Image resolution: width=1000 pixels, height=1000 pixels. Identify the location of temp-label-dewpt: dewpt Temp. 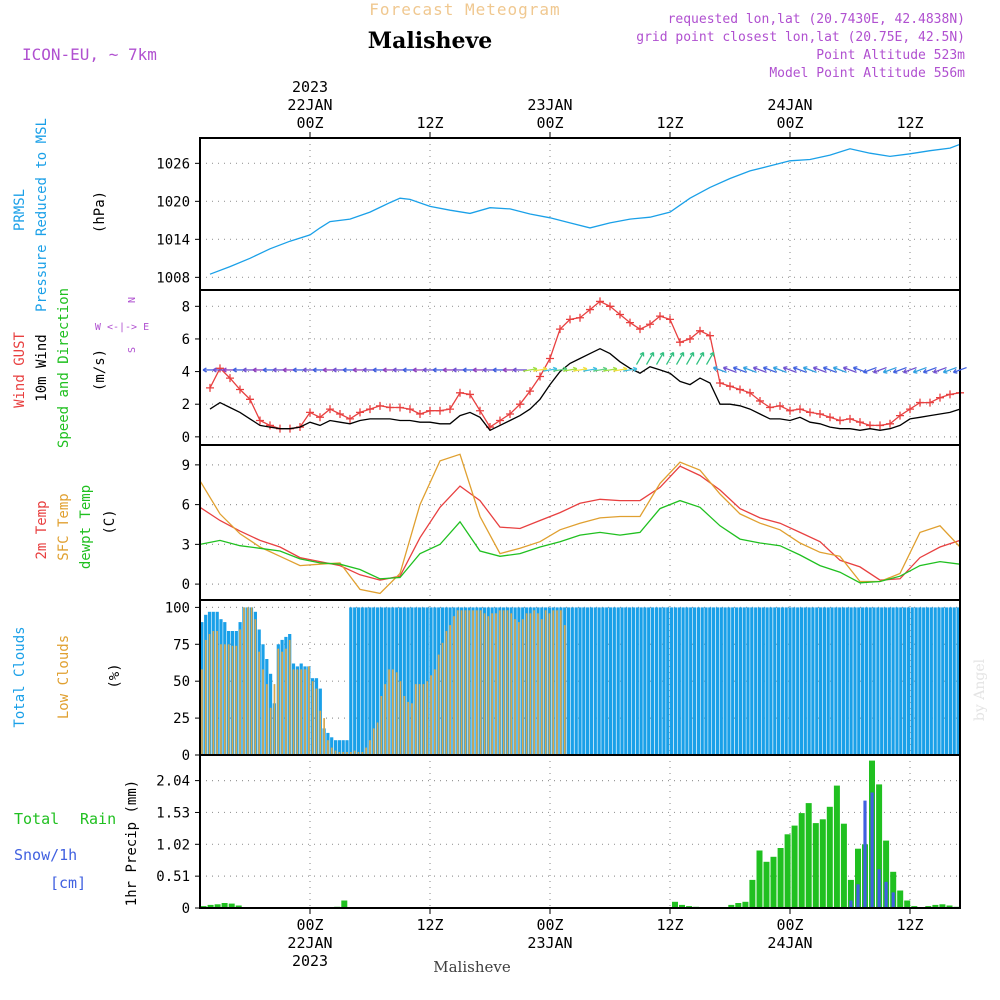
(86, 527).